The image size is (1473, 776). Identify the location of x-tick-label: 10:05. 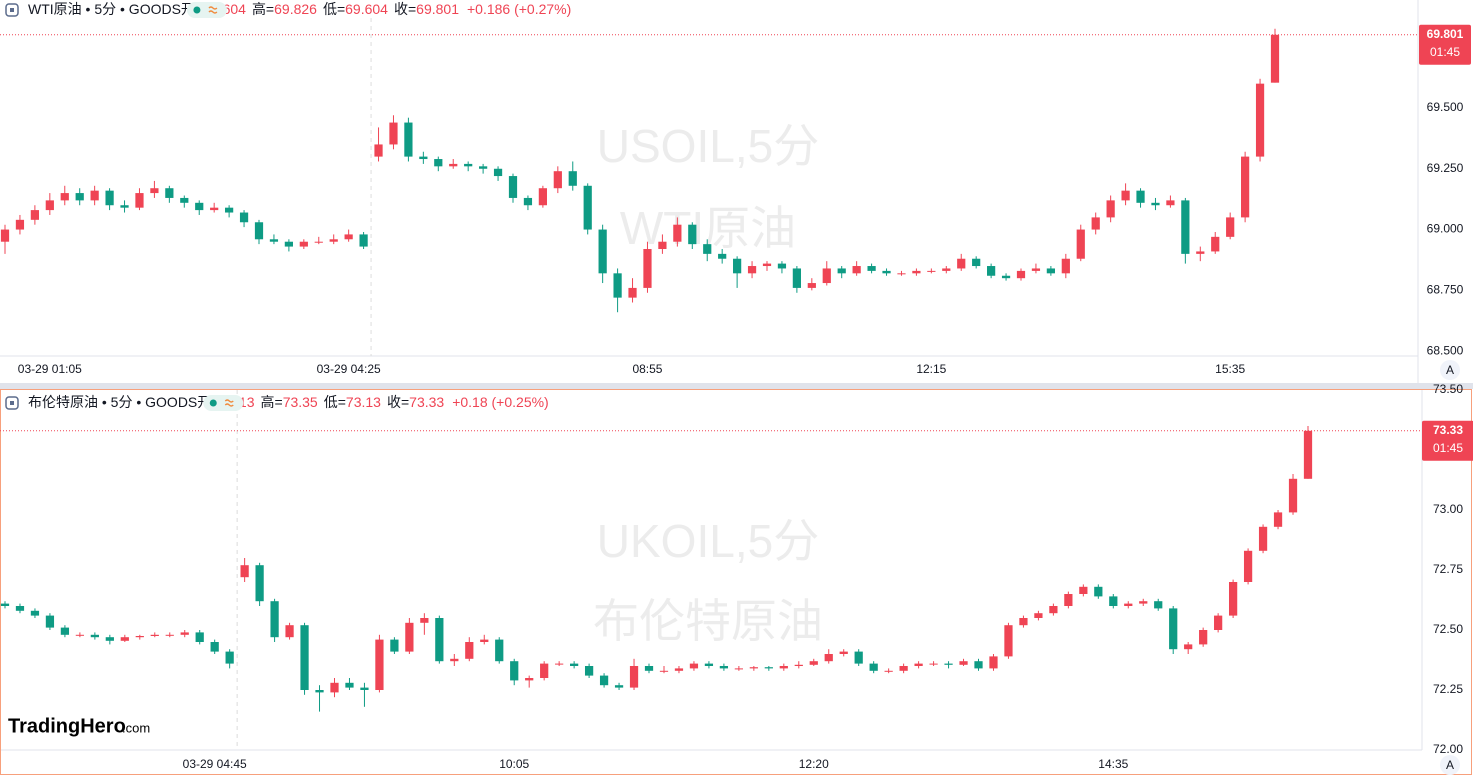
(514, 764).